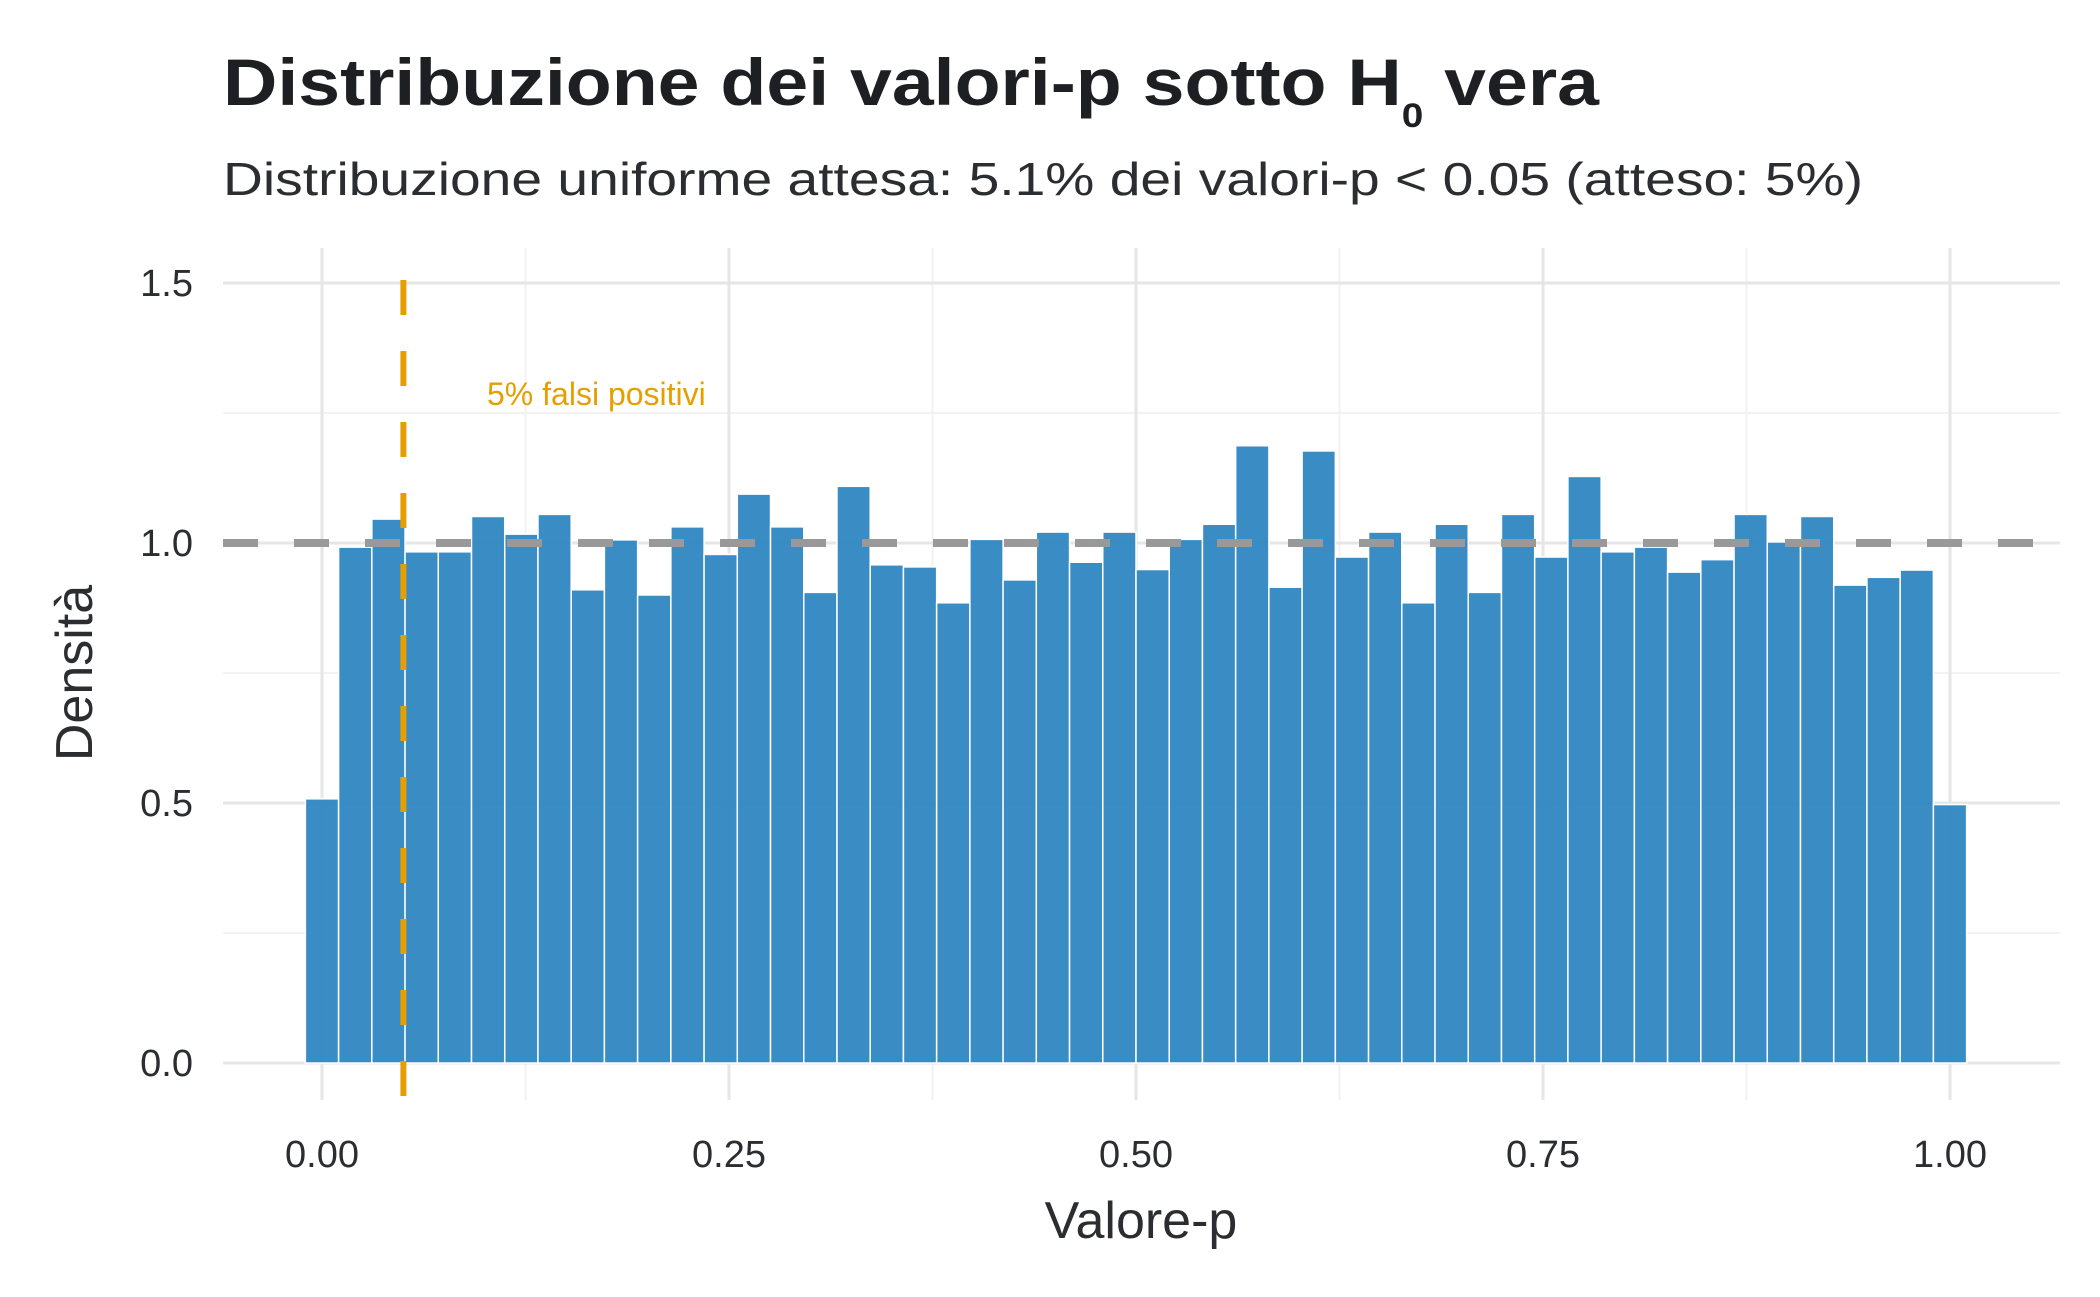 This screenshot has height=1297, width=2100. Describe the element at coordinates (166, 1064) in the screenshot. I see `y-tick-label: 0.0` at that location.